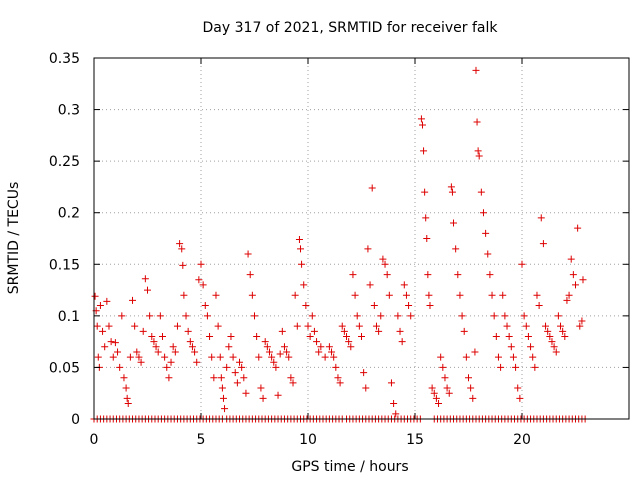 This screenshot has height=484, width=640. Describe the element at coordinates (349, 467) in the screenshot. I see `x-axis-label: GPS time / hours` at that location.